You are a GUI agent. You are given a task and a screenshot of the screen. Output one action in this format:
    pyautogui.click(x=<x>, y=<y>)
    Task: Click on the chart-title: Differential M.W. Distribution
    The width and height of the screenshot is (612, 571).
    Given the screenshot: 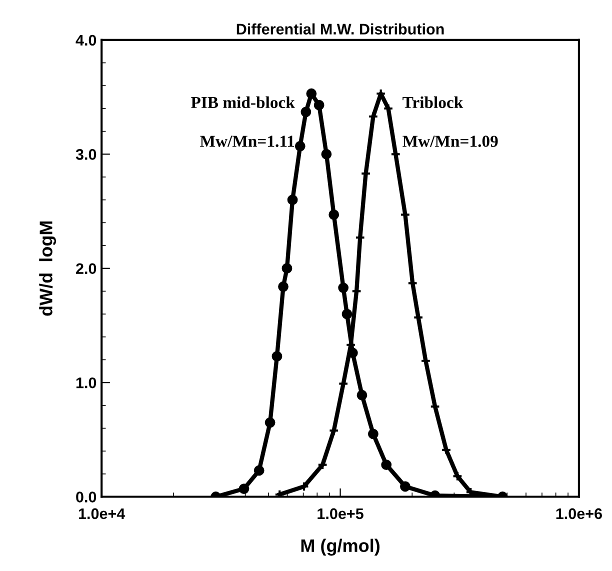 What is the action you would take?
    pyautogui.click(x=340, y=29)
    